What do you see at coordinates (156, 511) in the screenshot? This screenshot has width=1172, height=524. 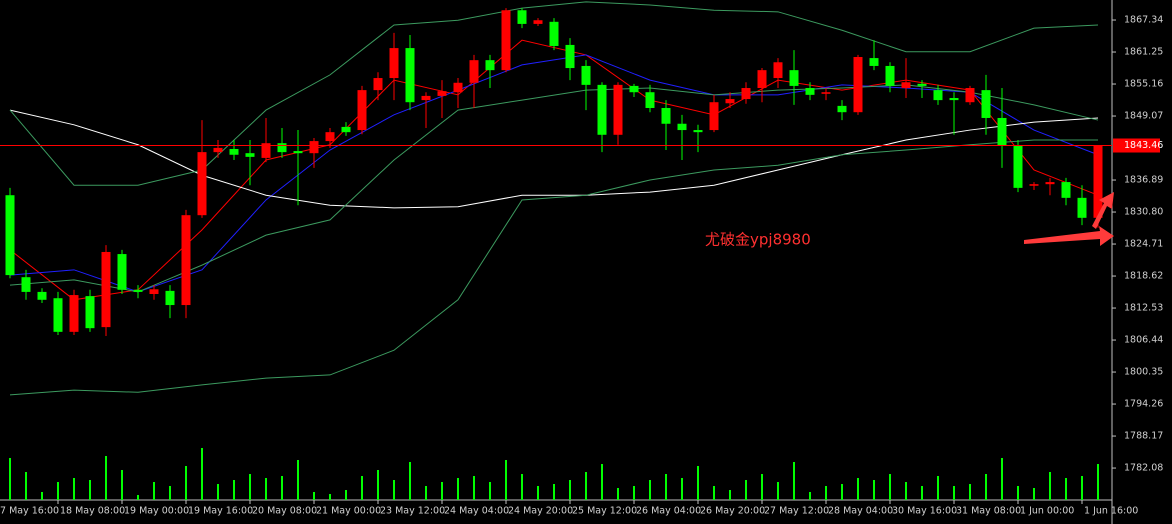 I see `x-tick-label: 19 May 00:00` at bounding box center [156, 511].